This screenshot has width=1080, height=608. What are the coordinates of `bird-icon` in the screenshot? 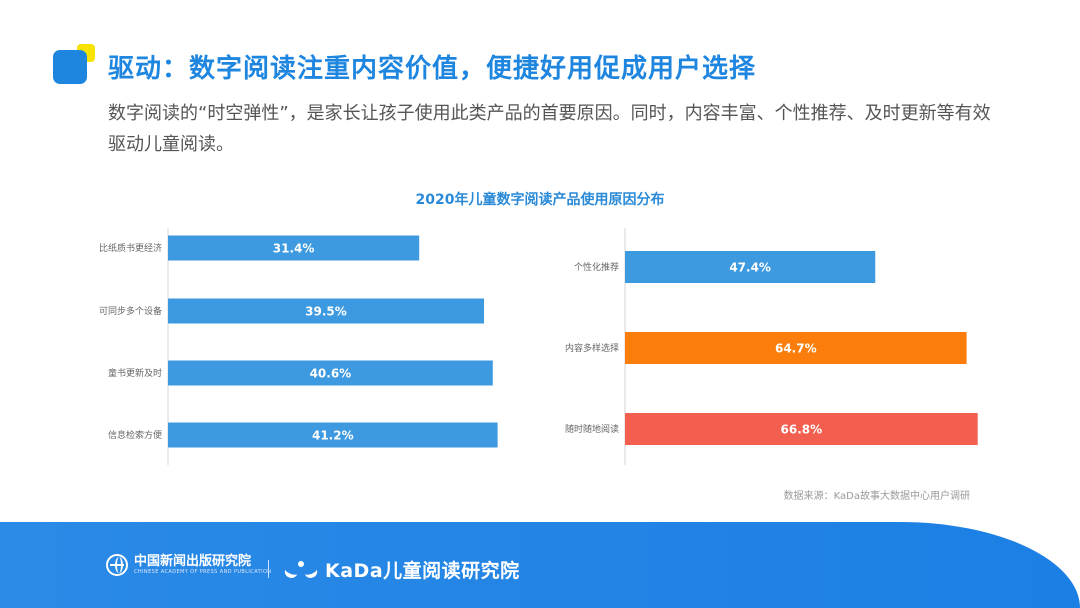 It's located at (301, 570).